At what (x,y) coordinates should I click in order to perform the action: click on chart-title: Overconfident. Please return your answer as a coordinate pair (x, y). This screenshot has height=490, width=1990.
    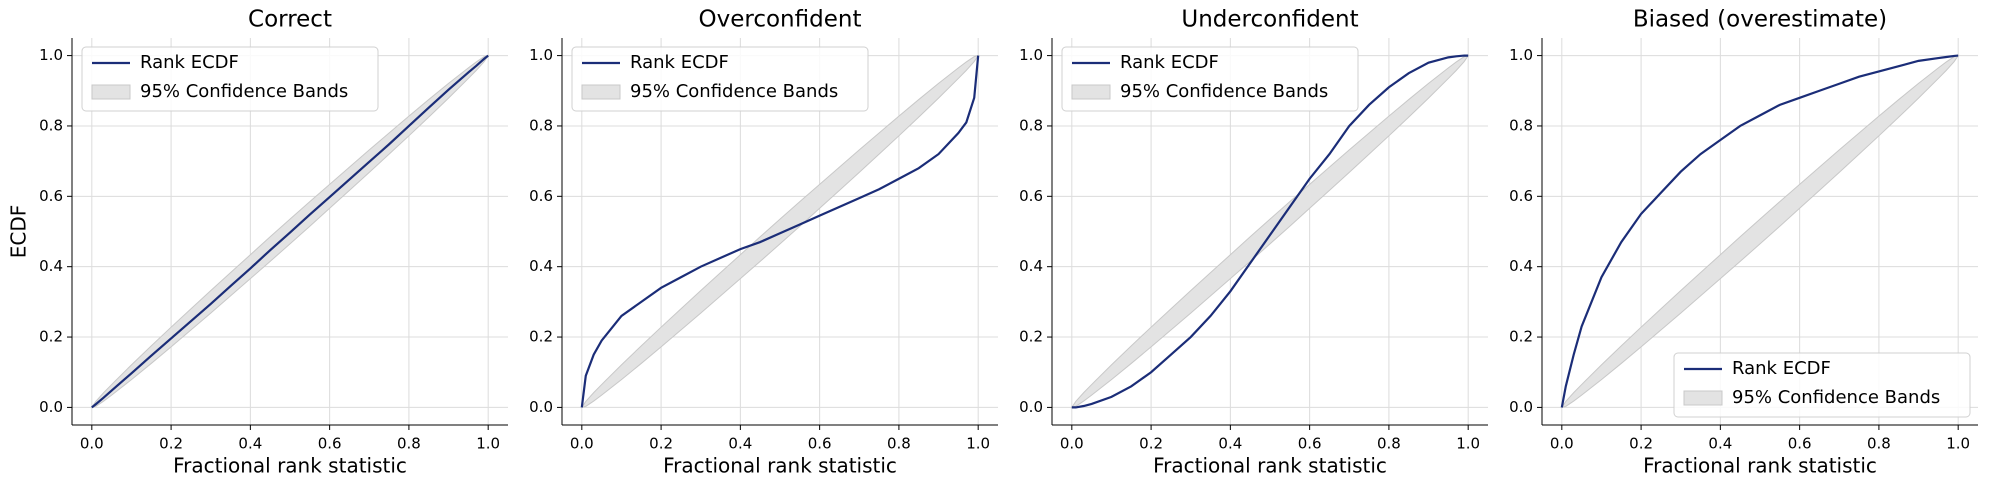
    Looking at the image, I should click on (780, 20).